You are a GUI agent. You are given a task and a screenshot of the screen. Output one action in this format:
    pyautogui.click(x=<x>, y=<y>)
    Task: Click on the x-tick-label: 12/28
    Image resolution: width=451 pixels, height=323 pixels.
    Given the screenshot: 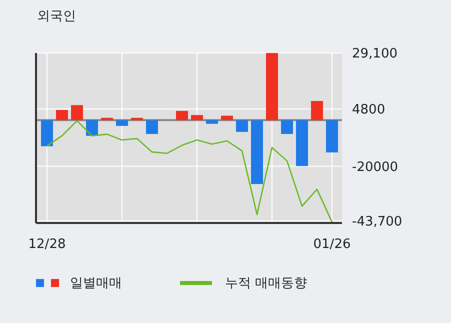 What is the action you would take?
    pyautogui.click(x=47, y=244)
    